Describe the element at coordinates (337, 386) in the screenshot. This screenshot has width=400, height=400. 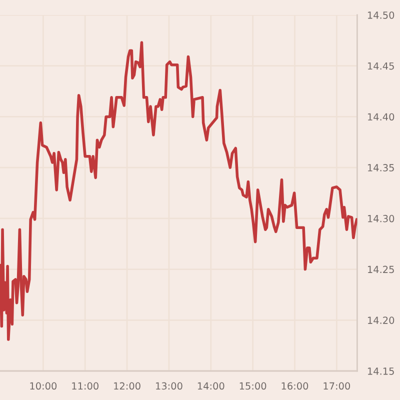
I see `x-tick-label: 17:00` at that location.